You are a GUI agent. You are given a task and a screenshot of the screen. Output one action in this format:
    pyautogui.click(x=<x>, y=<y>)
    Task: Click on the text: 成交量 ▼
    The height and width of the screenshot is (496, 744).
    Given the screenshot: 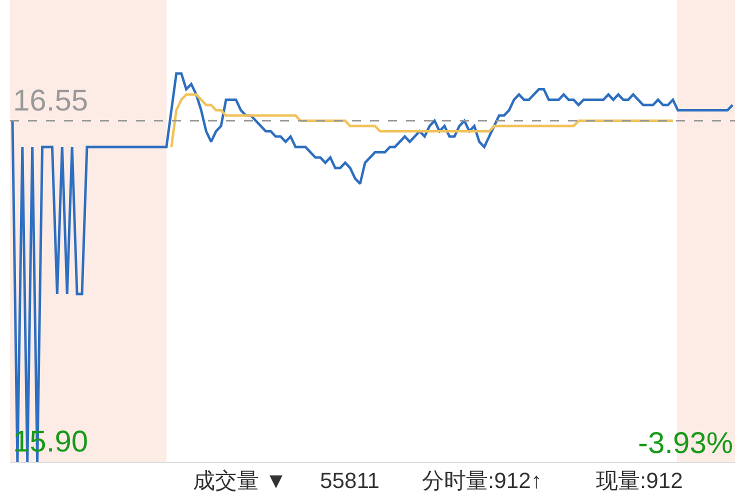 What is the action you would take?
    pyautogui.click(x=240, y=480)
    